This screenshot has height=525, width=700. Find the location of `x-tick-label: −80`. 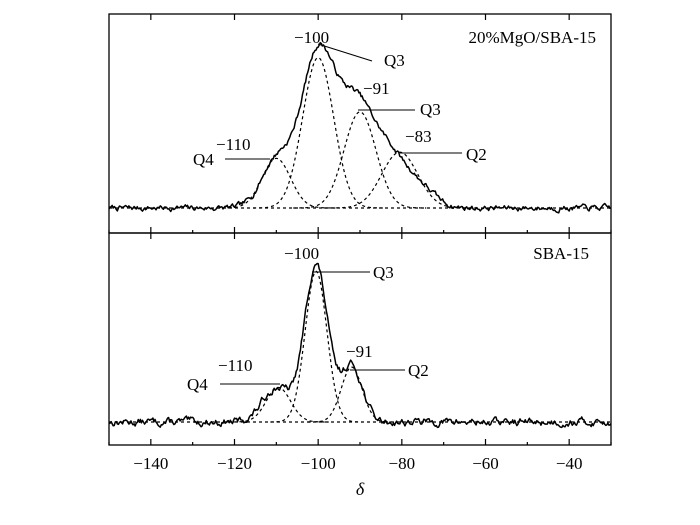

x-tick-label: −80 is located at coordinates (402, 463).